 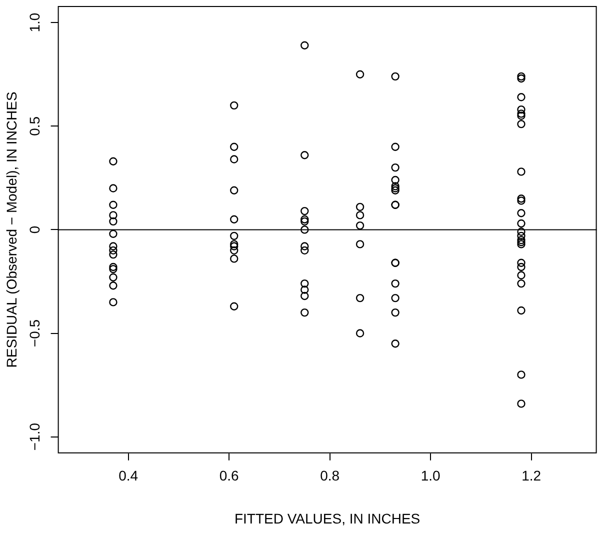 I want to click on y-tick-label: −1.0, so click(x=34, y=436).